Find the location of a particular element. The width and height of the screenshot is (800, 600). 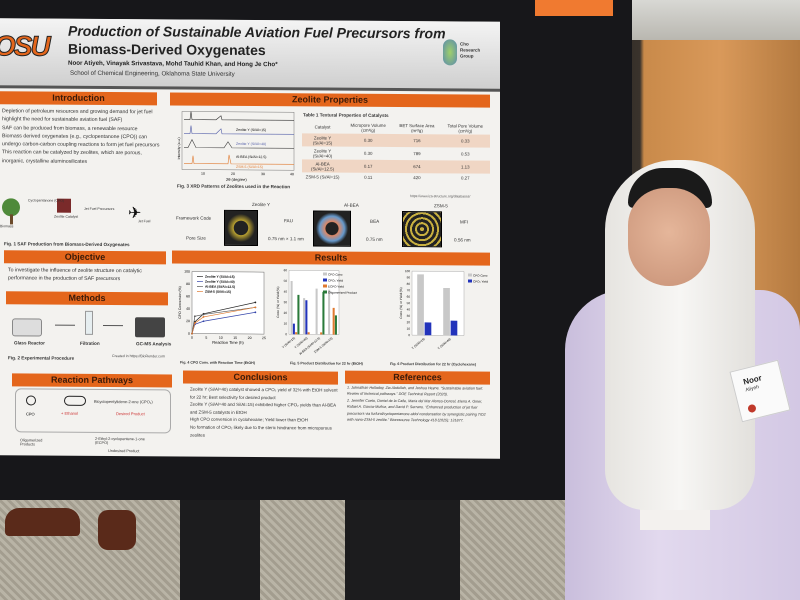

x-axis-label: Reaction Time (h) is located at coordinates (228, 342).